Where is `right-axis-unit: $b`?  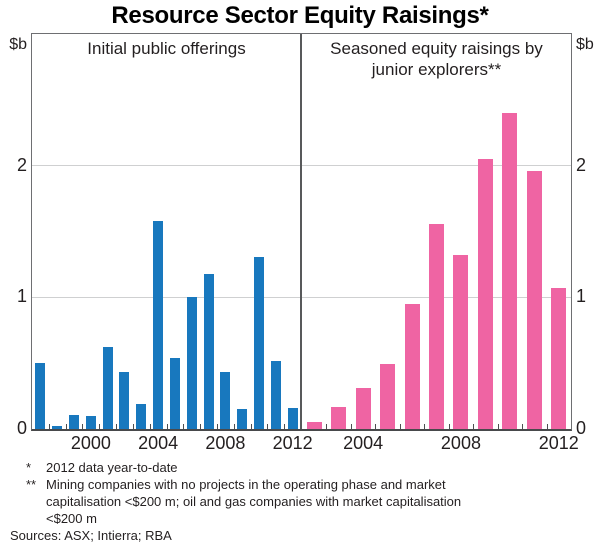 right-axis-unit: $b is located at coordinates (585, 44).